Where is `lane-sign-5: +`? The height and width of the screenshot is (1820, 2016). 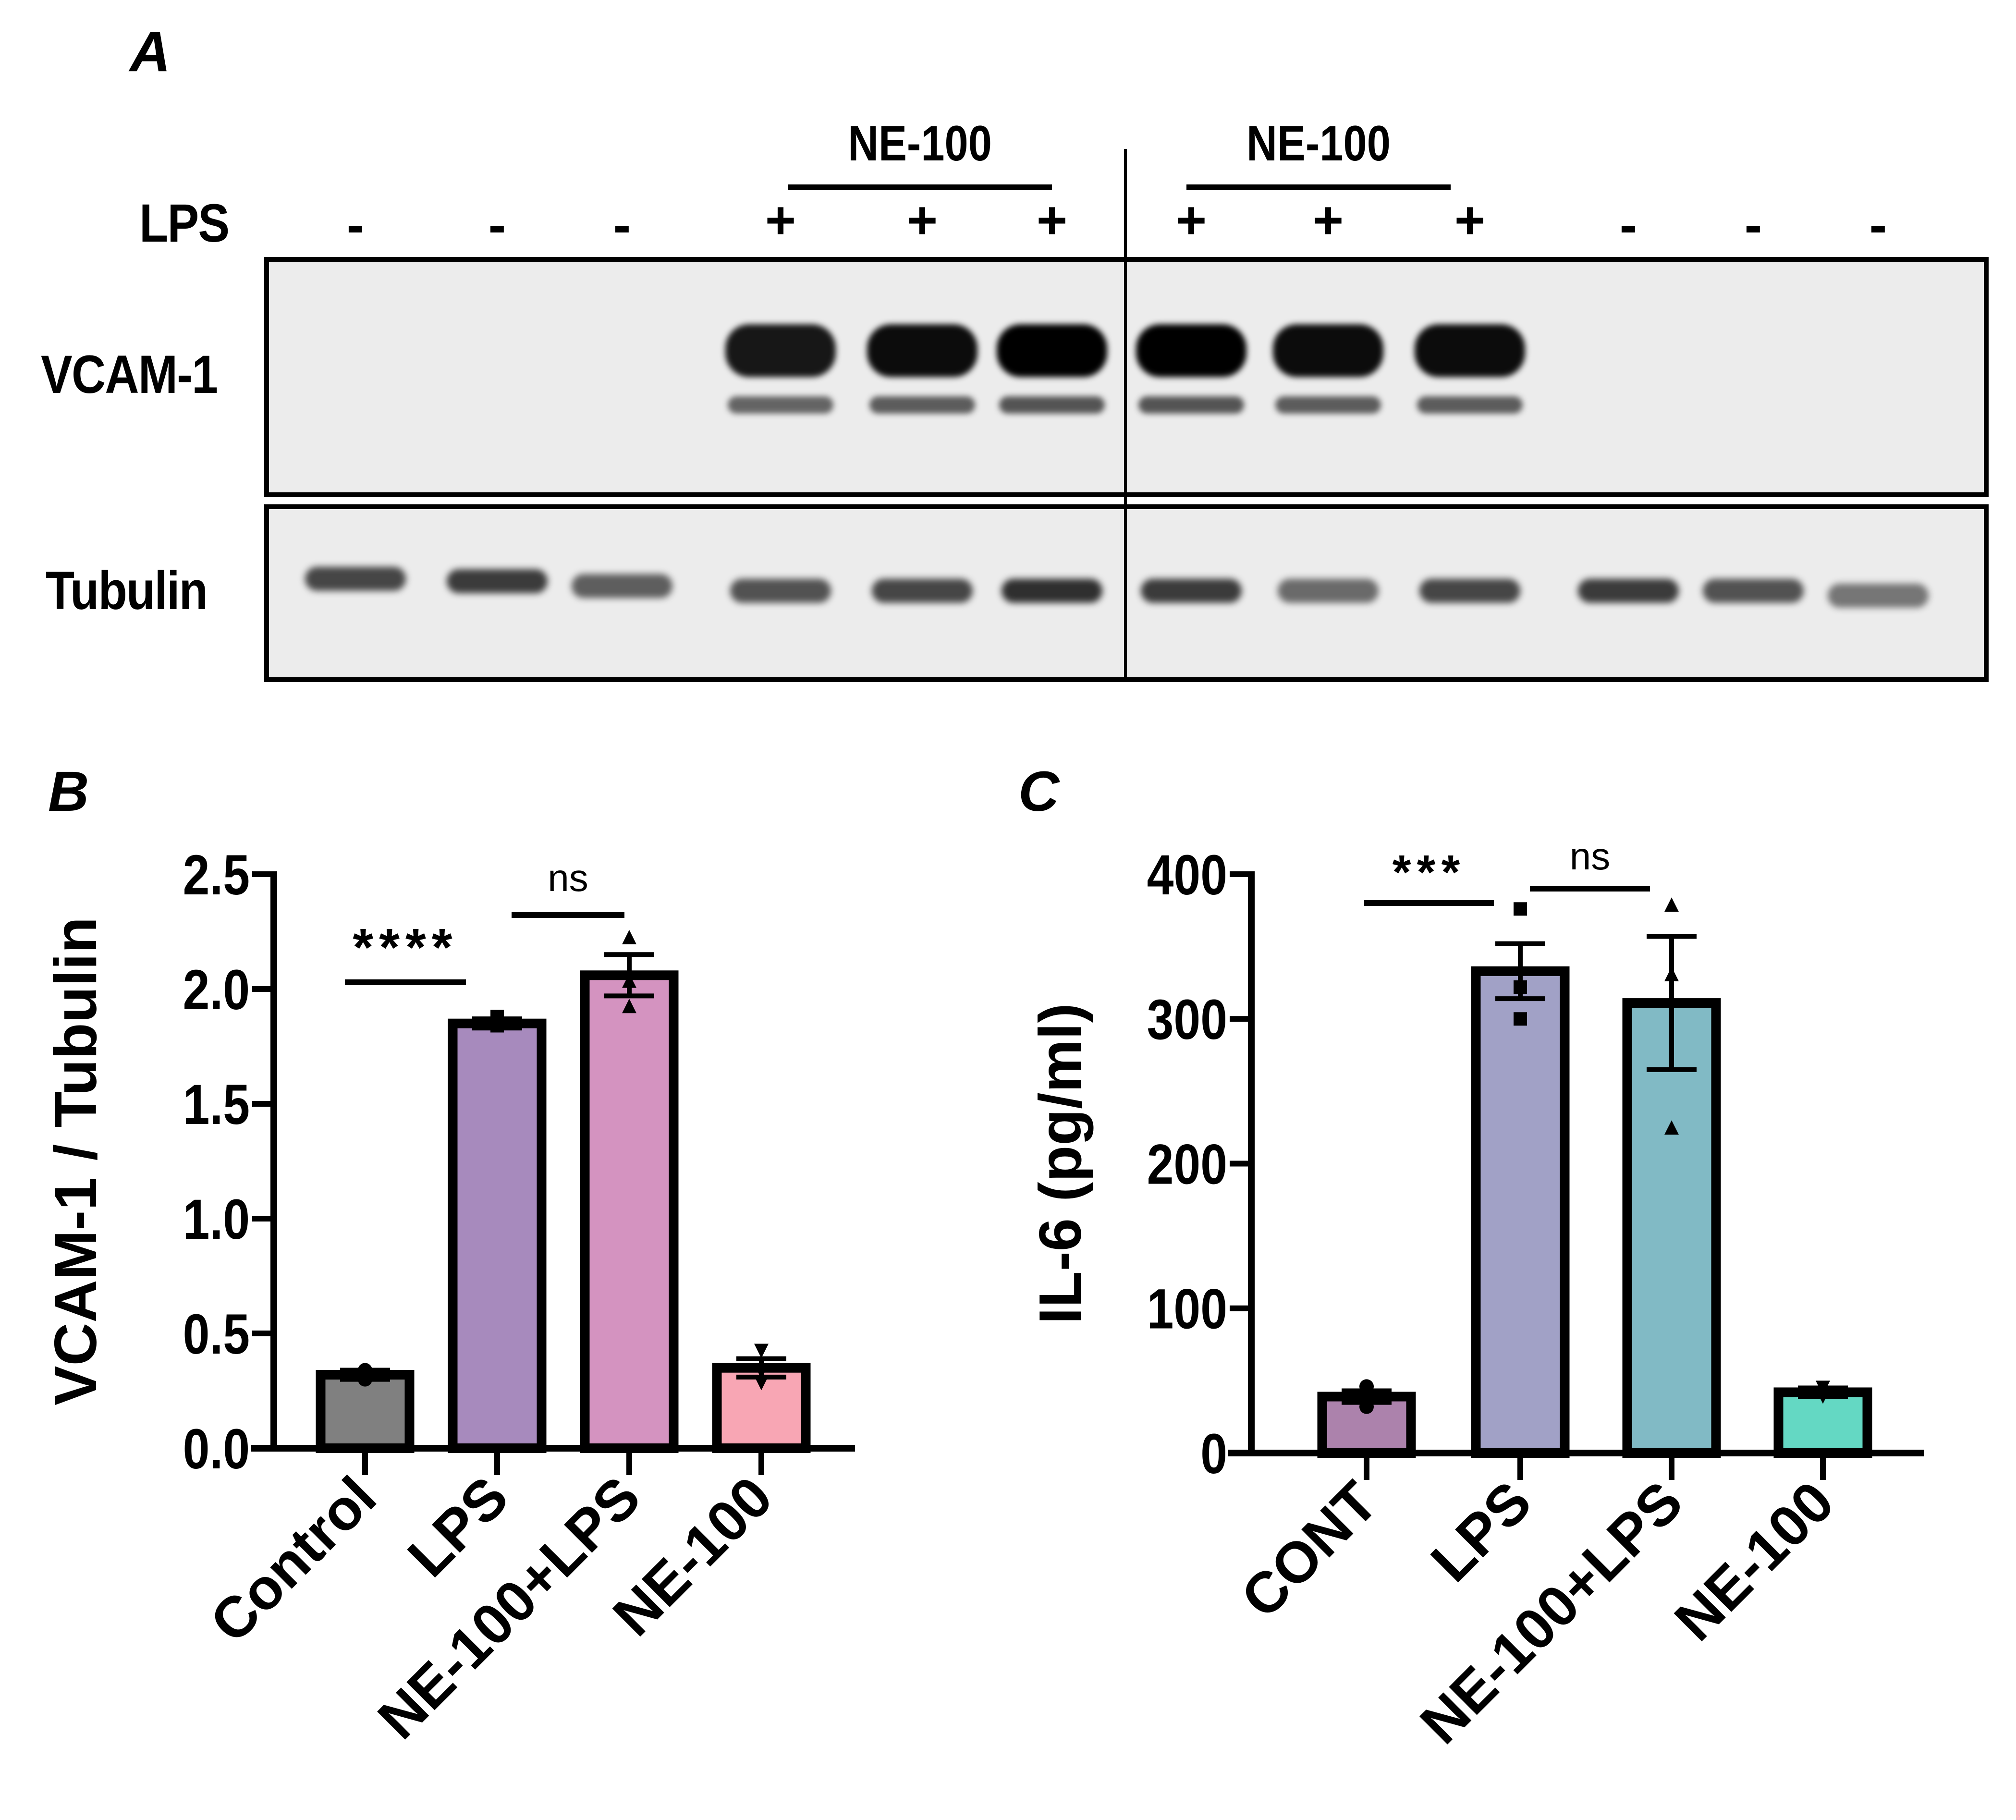
lane-sign-5: + is located at coordinates (922, 220).